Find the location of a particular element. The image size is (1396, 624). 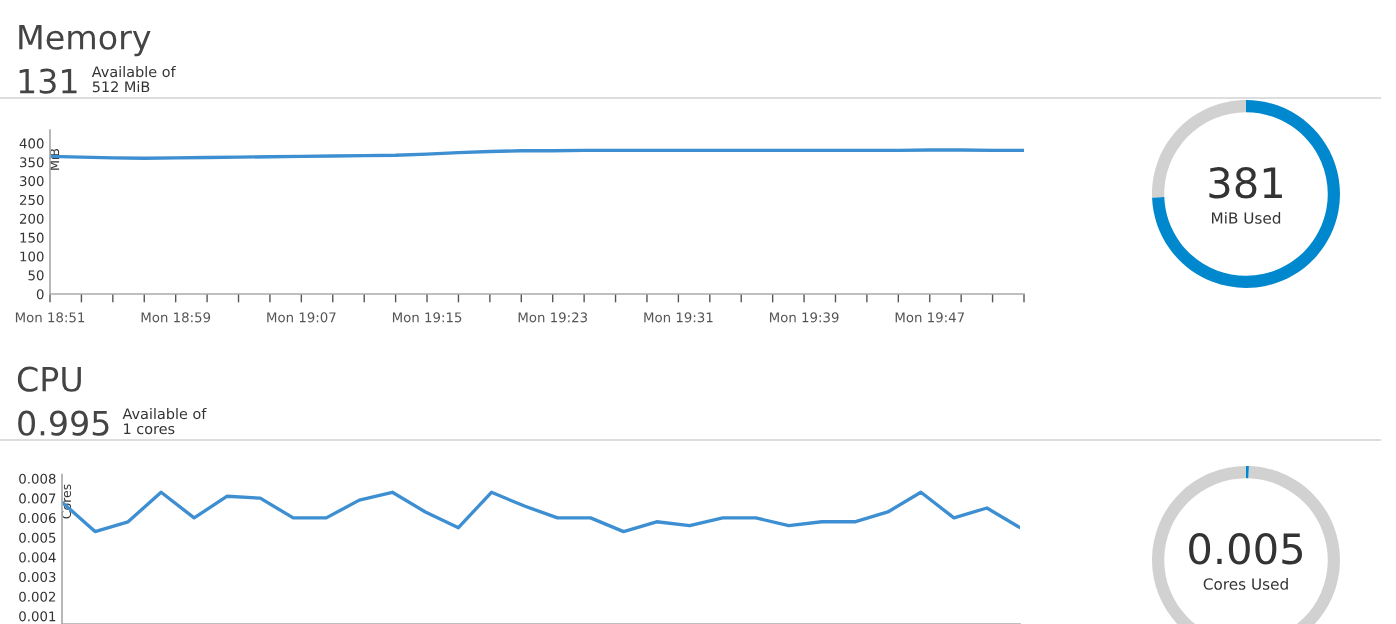

chart-title: CPU is located at coordinates (49, 379).